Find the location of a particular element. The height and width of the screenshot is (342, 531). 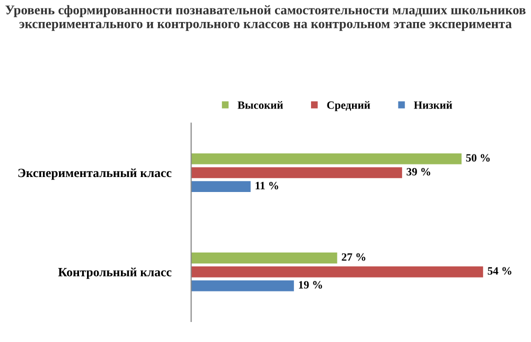

legend-label: Низкий is located at coordinates (433, 105).